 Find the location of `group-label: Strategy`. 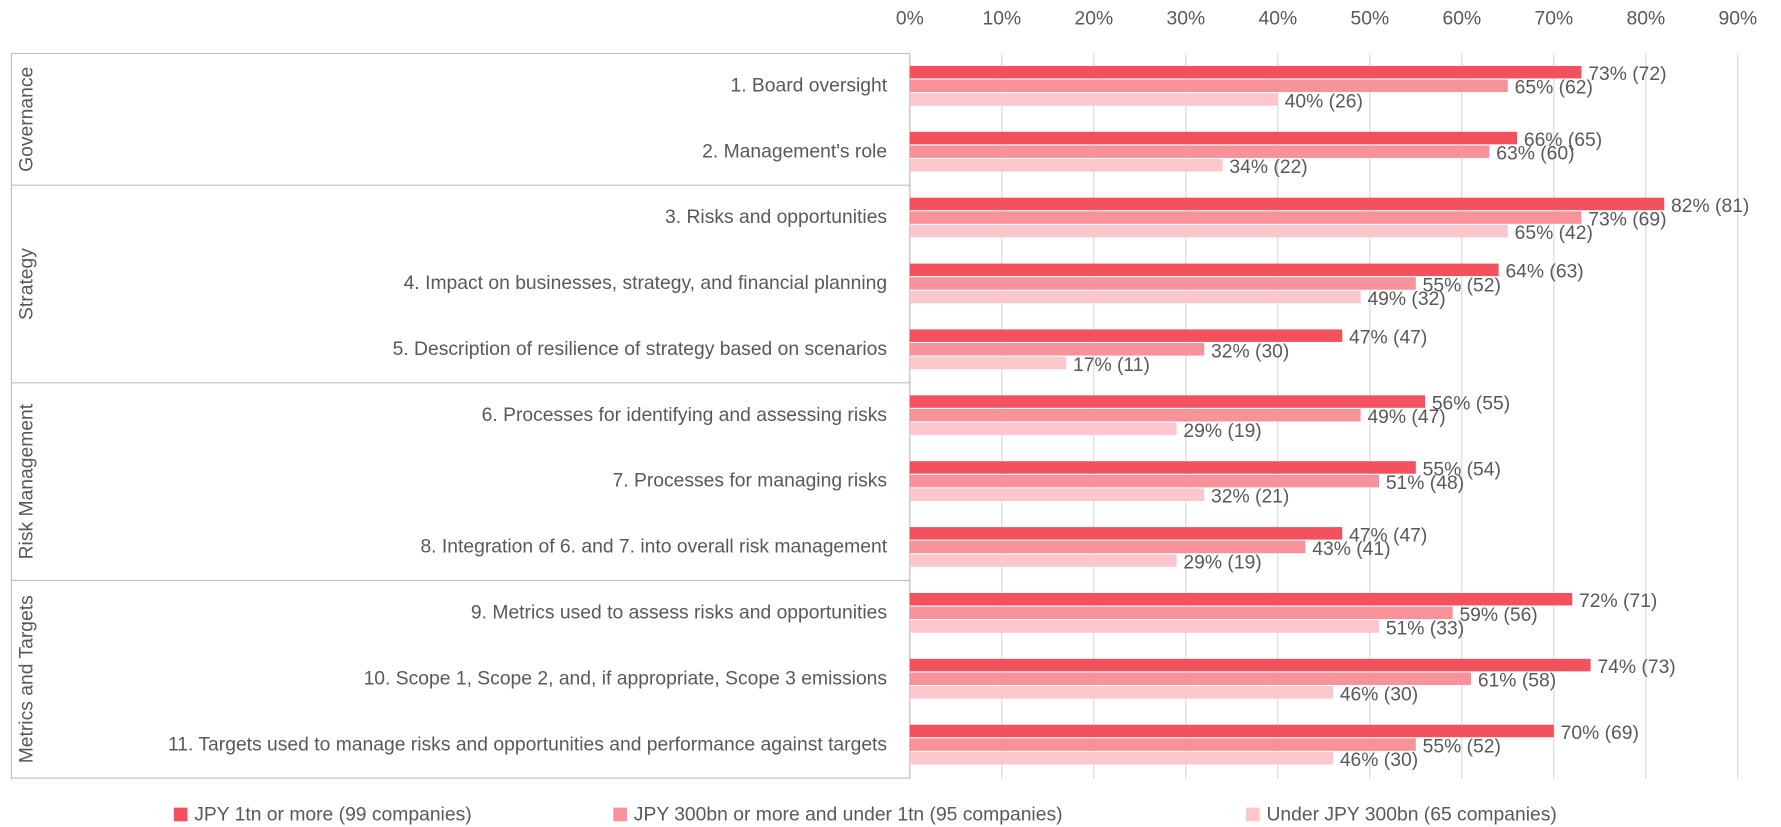

group-label: Strategy is located at coordinates (26, 284).